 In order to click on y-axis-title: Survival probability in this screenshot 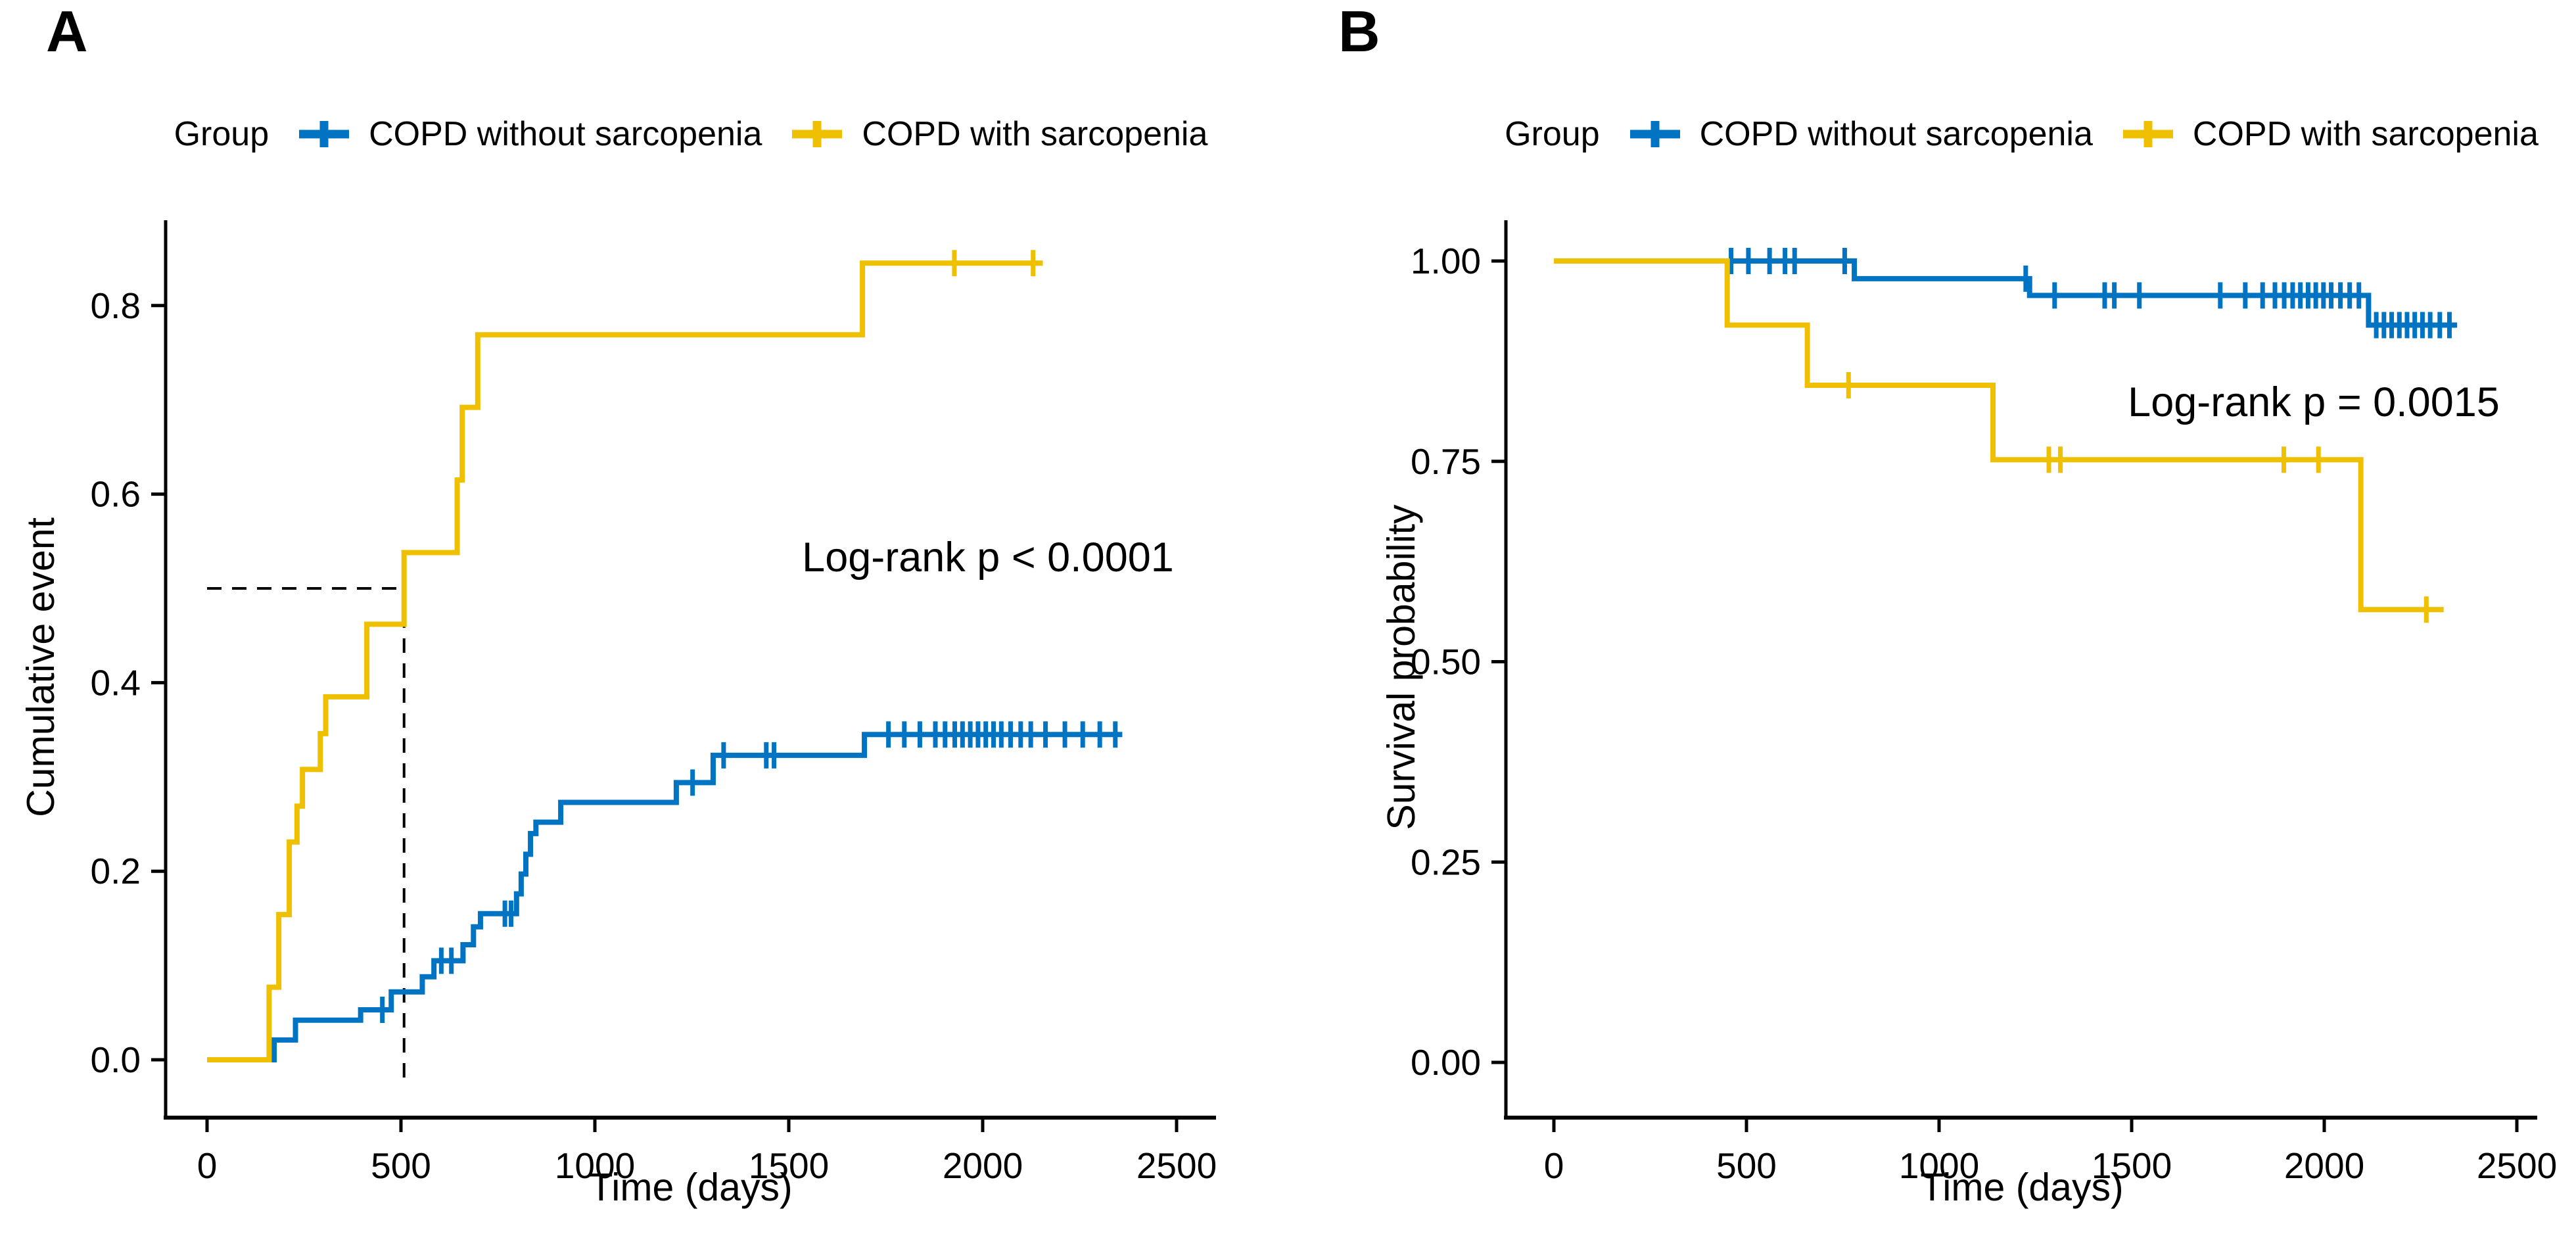, I will do `click(1401, 667)`.